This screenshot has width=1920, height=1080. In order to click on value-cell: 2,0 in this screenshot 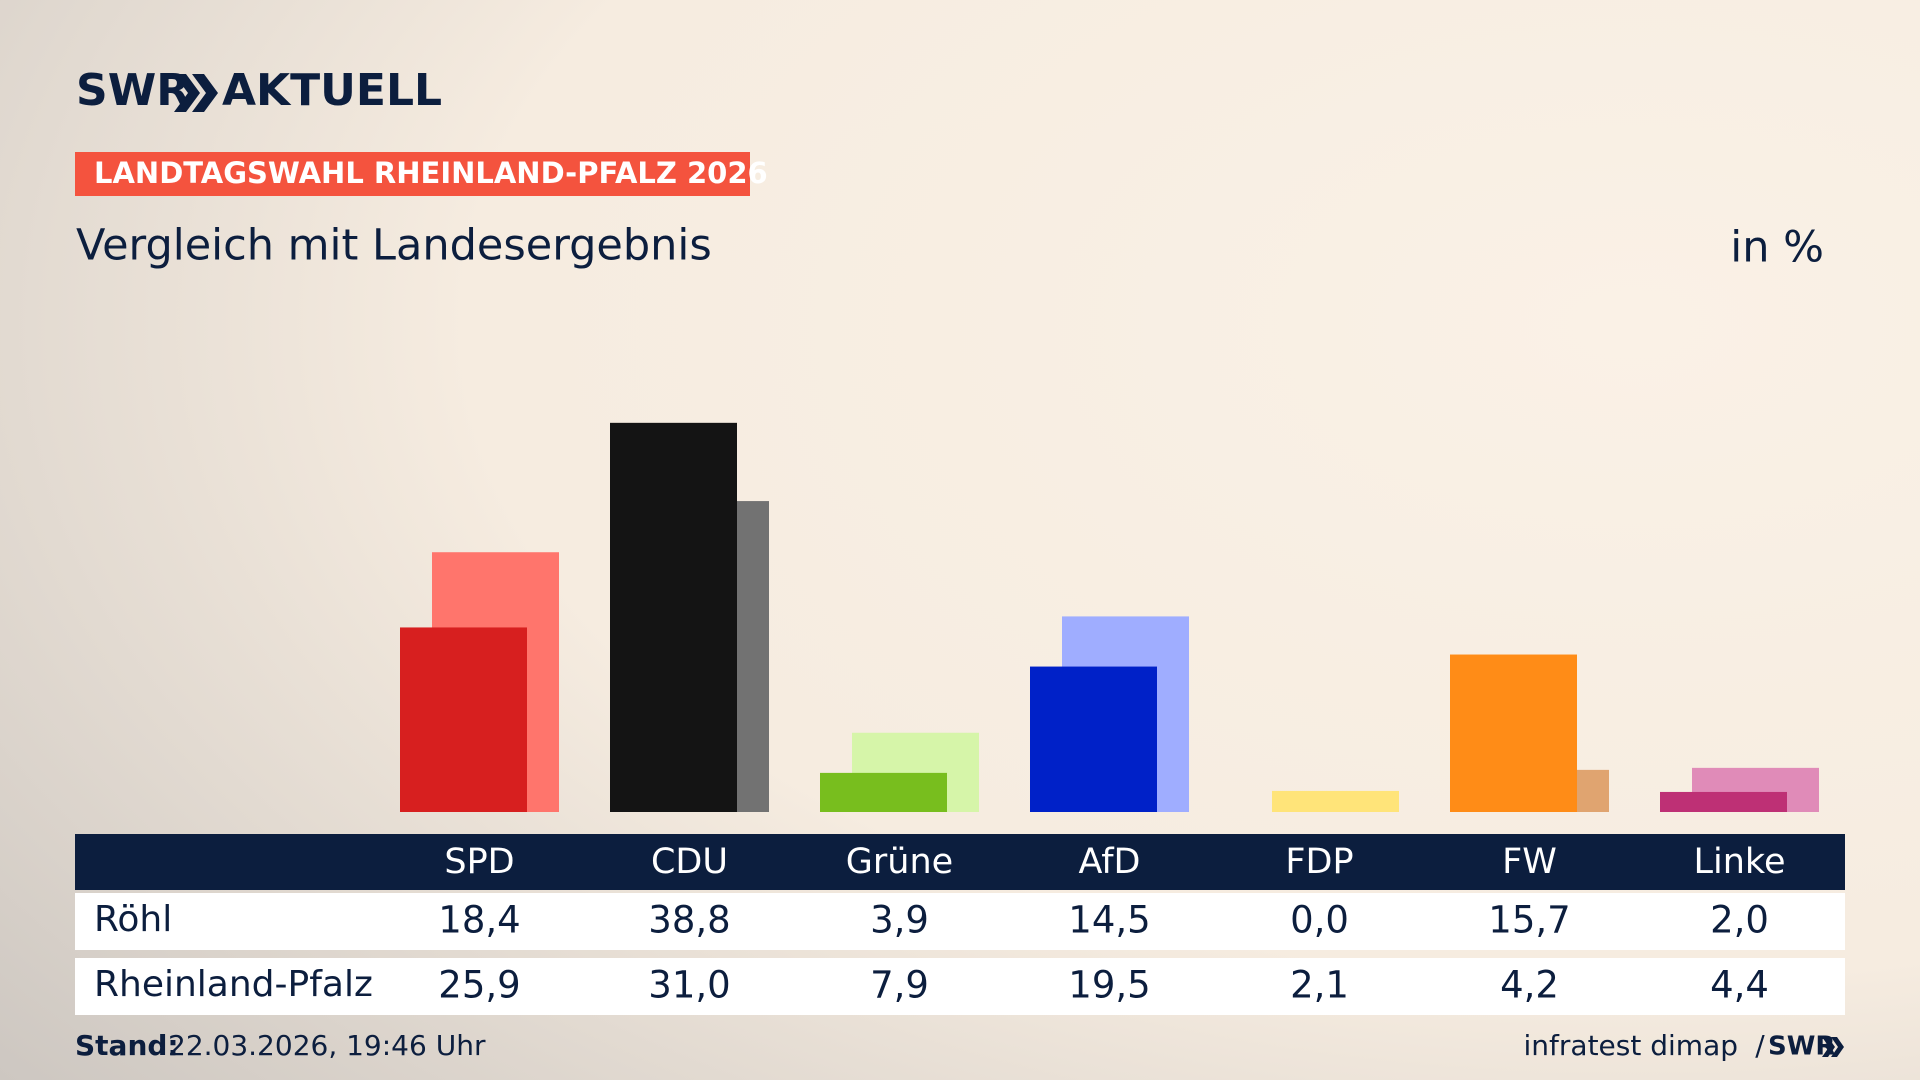, I will do `click(1739, 920)`.